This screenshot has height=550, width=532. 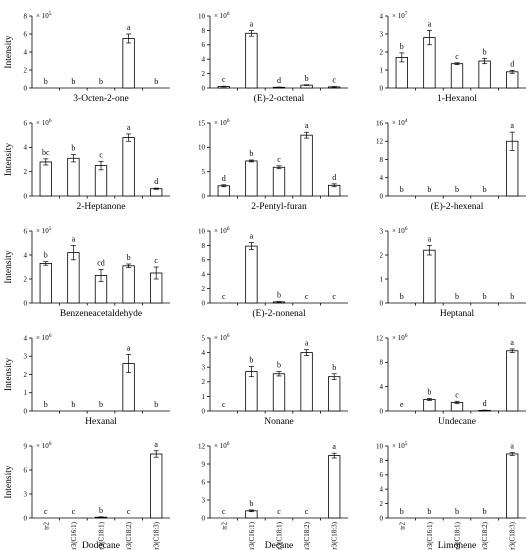 What do you see at coordinates (279, 422) in the screenshot?
I see `panel-title: Nonane` at bounding box center [279, 422].